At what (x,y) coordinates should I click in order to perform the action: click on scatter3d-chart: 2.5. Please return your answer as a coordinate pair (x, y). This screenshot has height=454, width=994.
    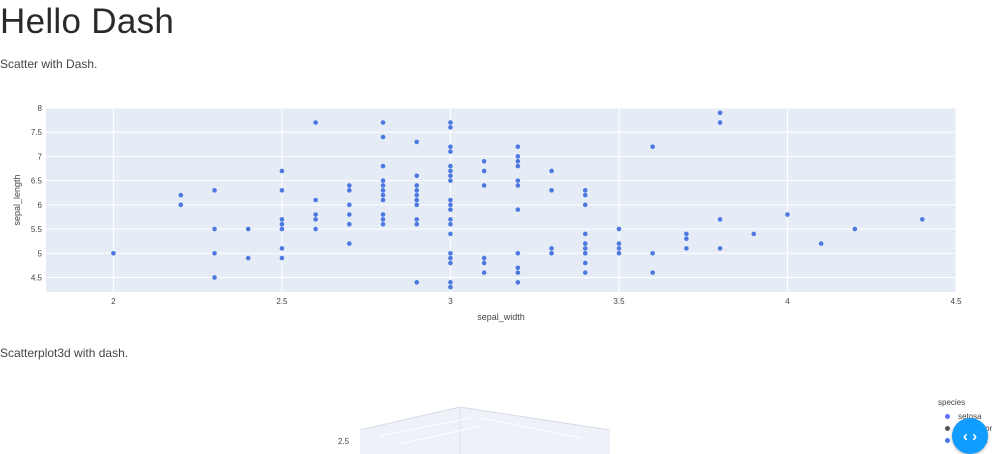
    Looking at the image, I should click on (465, 427).